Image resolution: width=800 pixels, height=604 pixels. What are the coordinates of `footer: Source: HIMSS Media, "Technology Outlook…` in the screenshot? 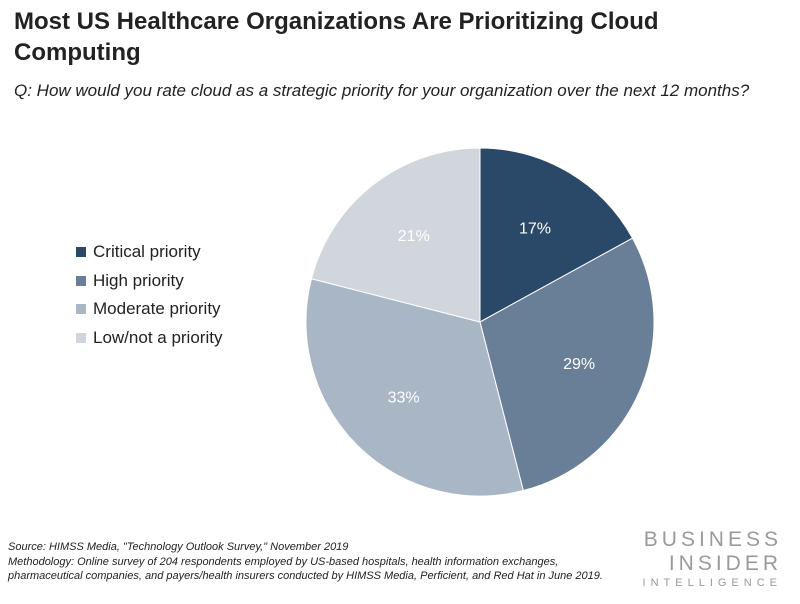 It's located at (308, 562).